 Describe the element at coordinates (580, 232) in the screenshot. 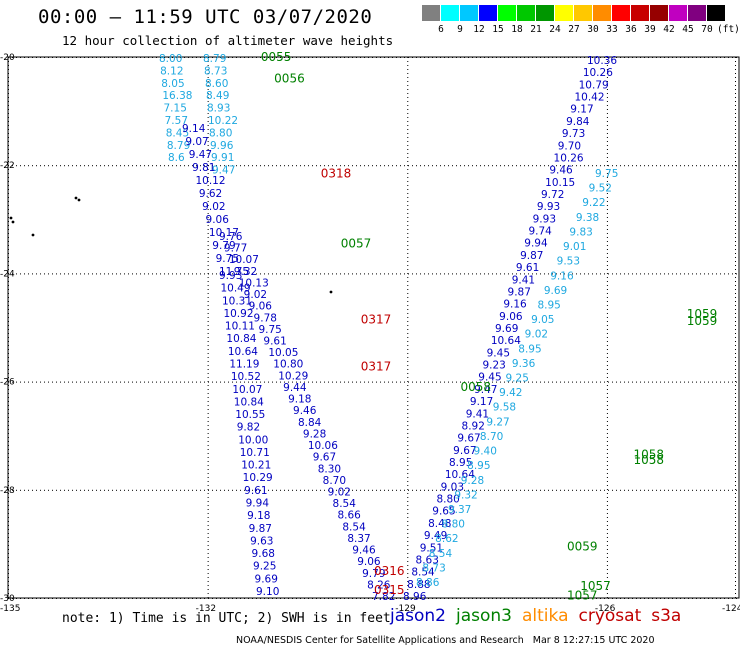

I see `swh-value-label: 9.83` at that location.